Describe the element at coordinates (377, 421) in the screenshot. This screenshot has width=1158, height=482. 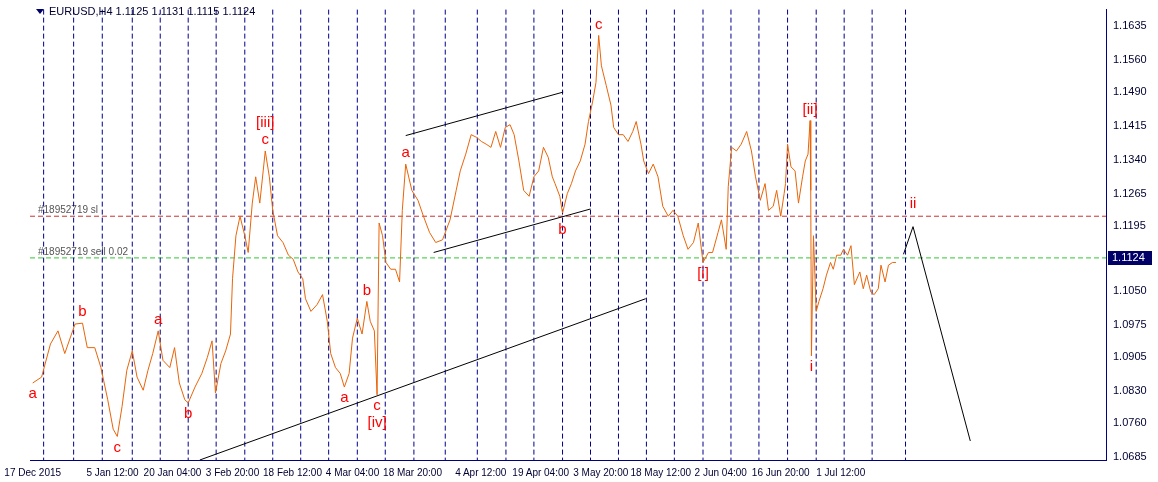
I see `annotation: [iv]` at that location.